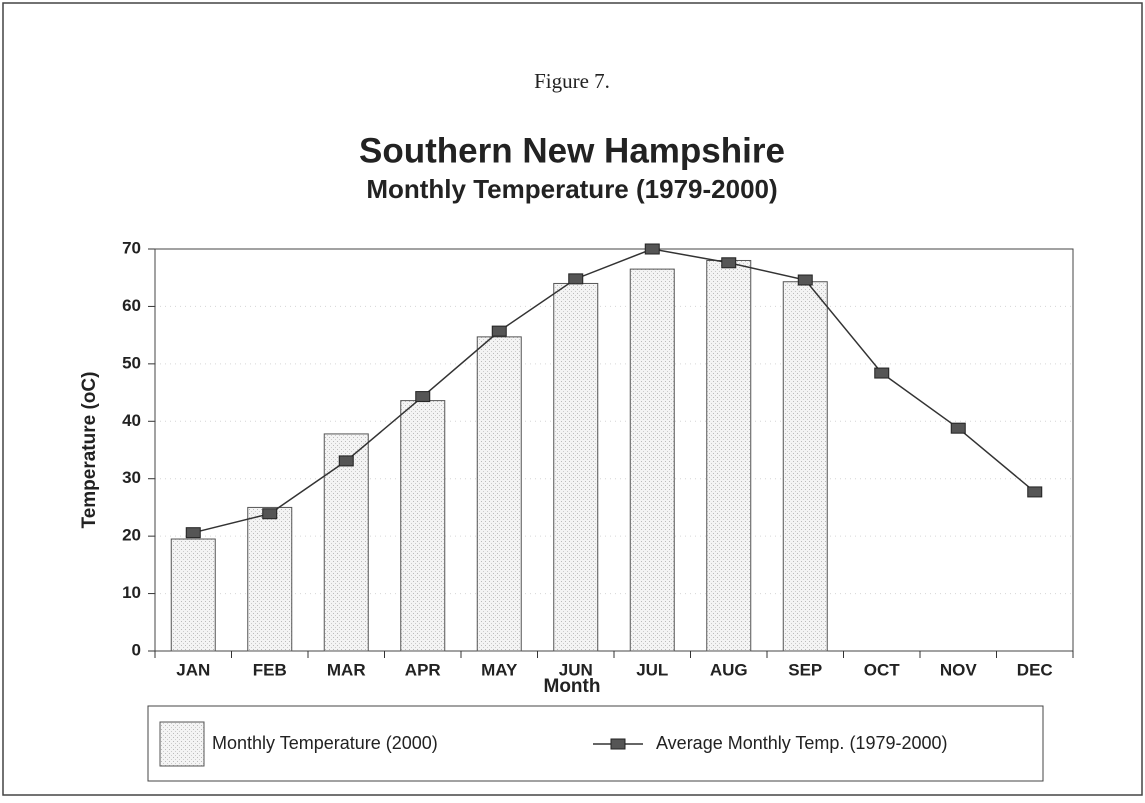  Describe the element at coordinates (182, 744) in the screenshot. I see `legend-swatch` at that location.